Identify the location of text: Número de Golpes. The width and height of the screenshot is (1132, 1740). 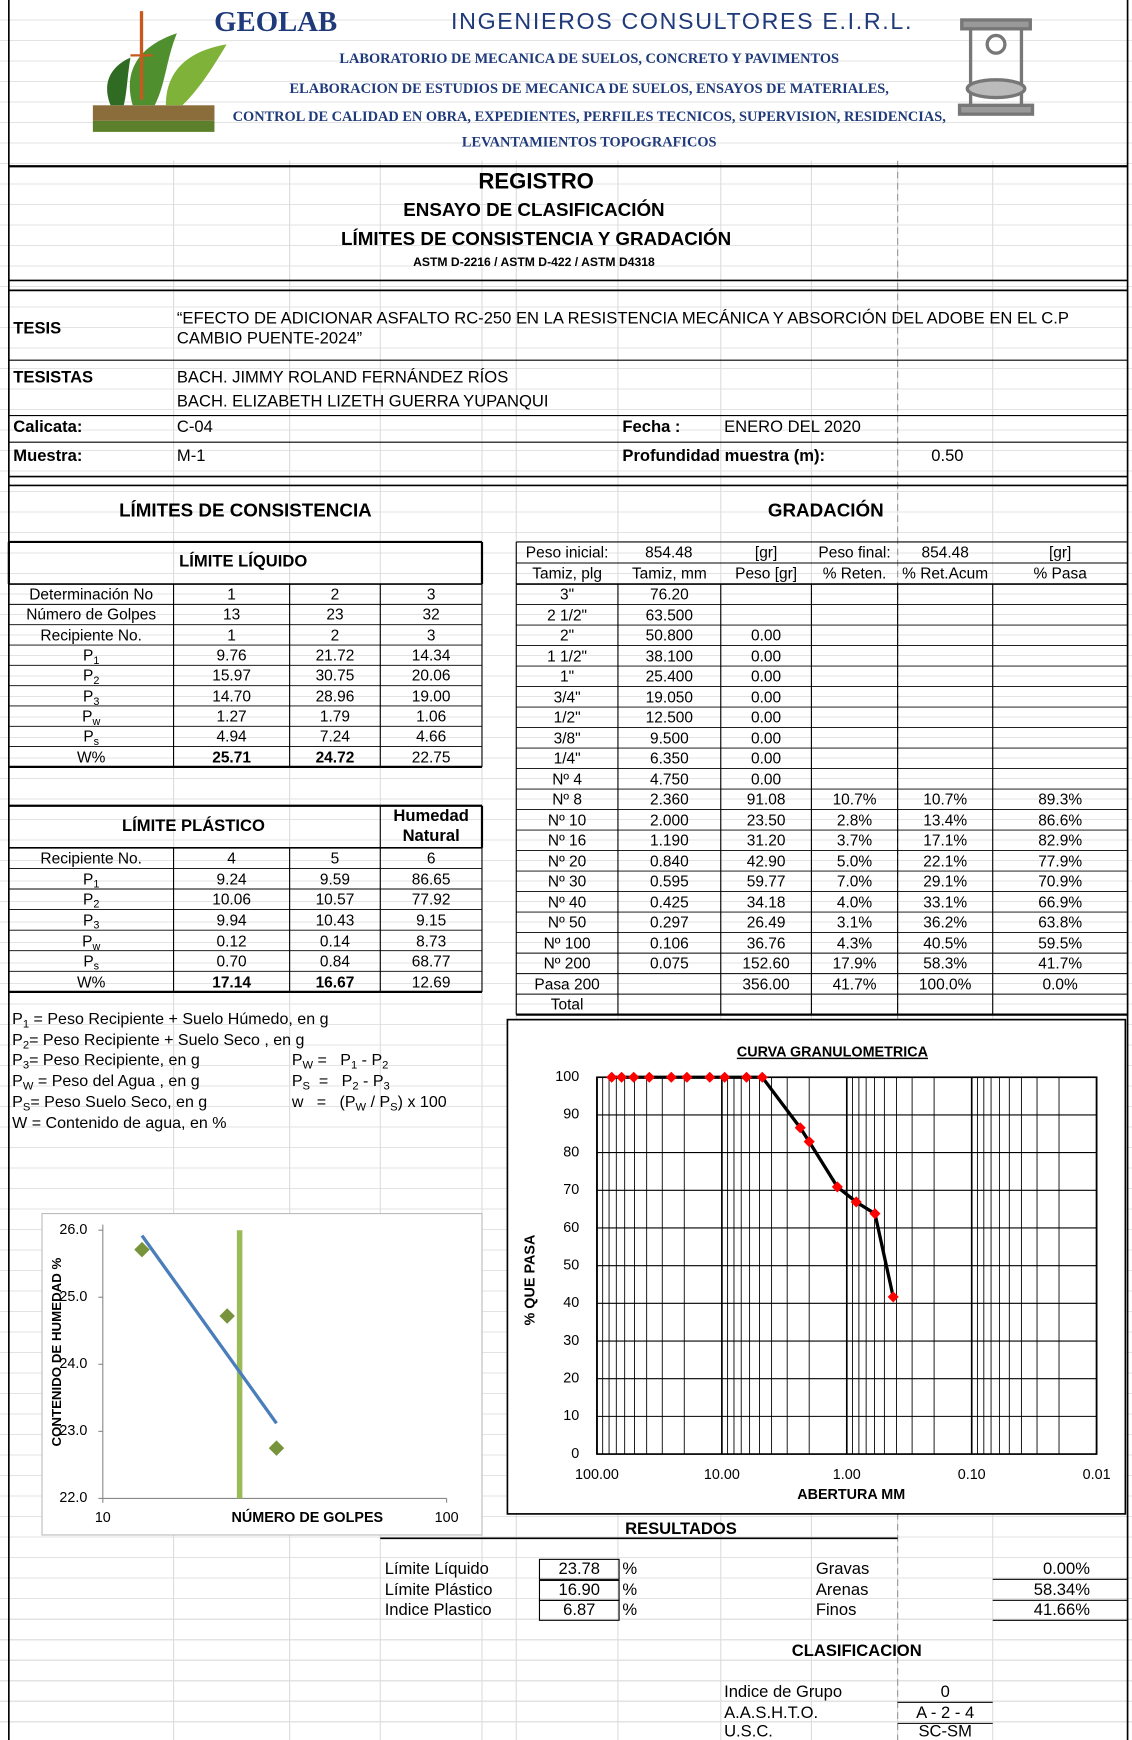
(91, 614).